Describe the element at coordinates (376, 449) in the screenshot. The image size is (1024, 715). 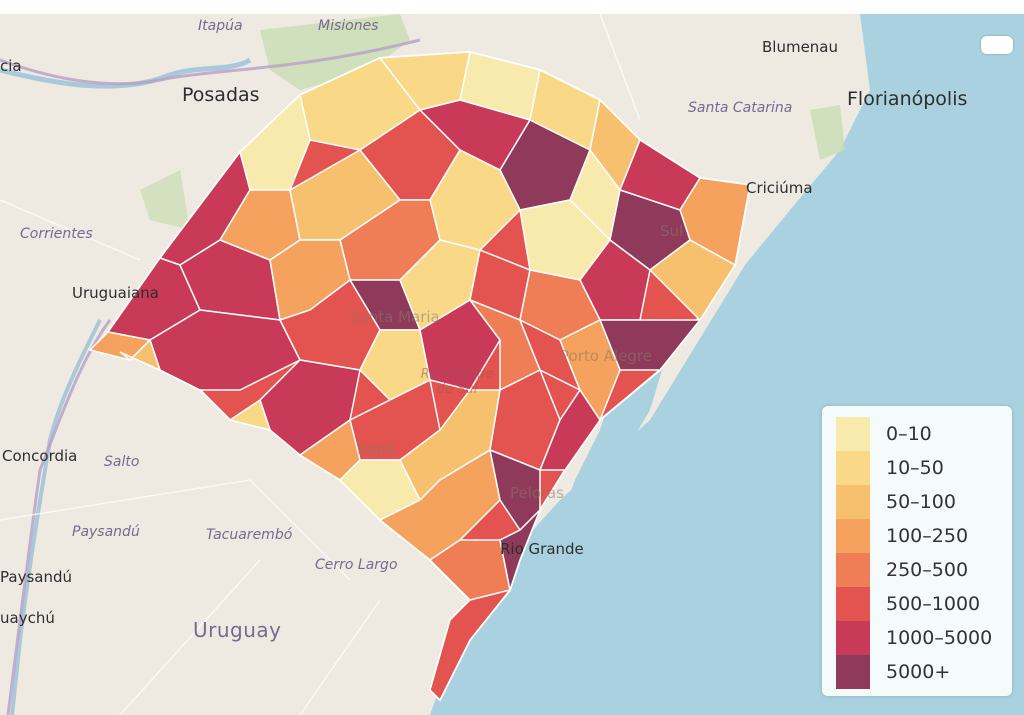
I see `faded-label-bage: Bagé` at that location.